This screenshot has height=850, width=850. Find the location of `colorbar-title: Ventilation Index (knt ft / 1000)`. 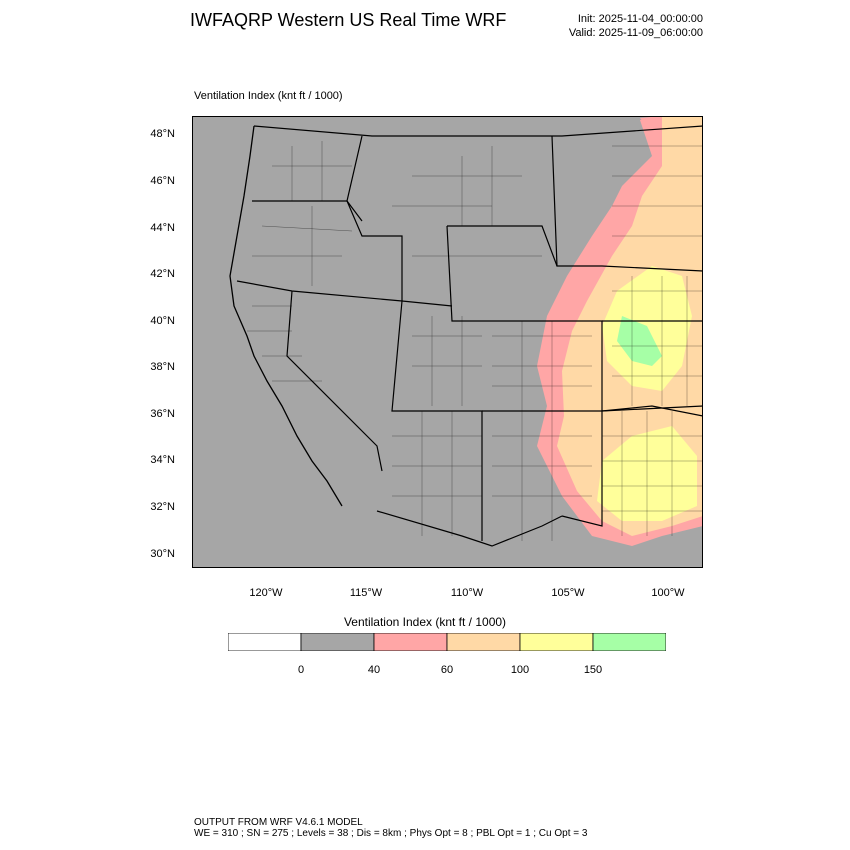

colorbar-title: Ventilation Index (knt ft / 1000) is located at coordinates (425, 622).